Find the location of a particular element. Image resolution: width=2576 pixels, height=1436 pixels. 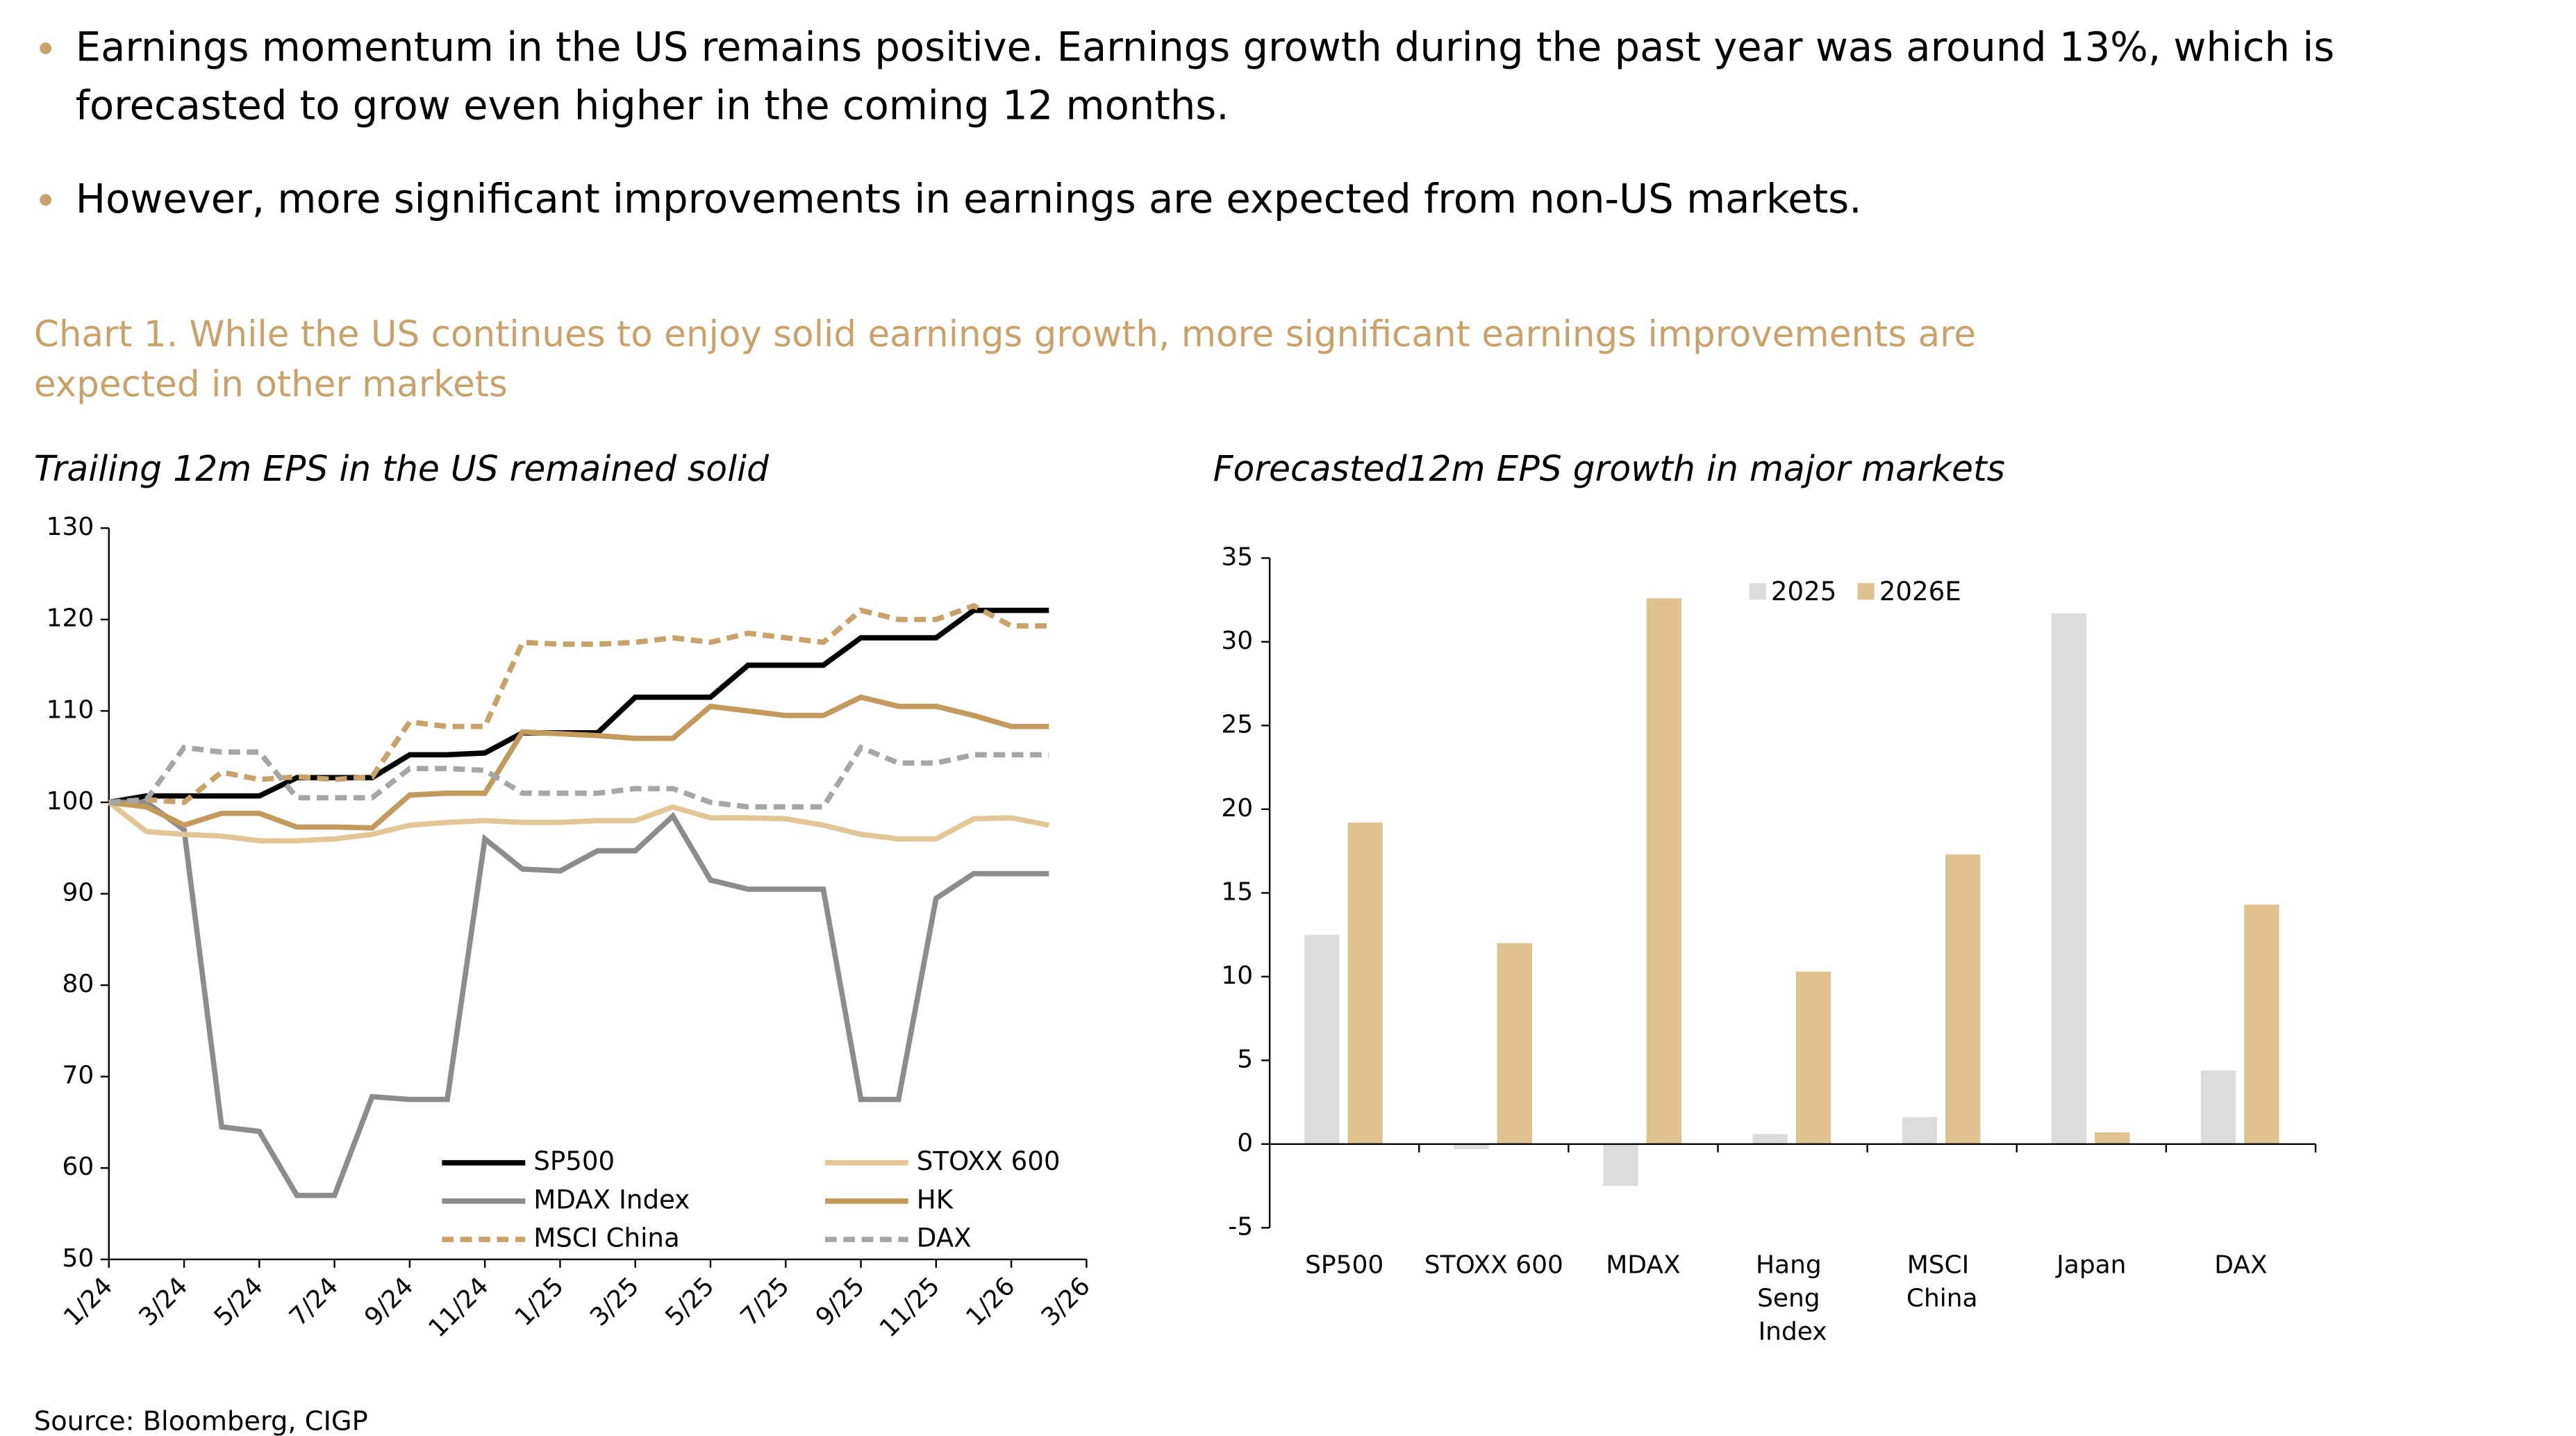

legend-label: SP500 is located at coordinates (574, 1161).